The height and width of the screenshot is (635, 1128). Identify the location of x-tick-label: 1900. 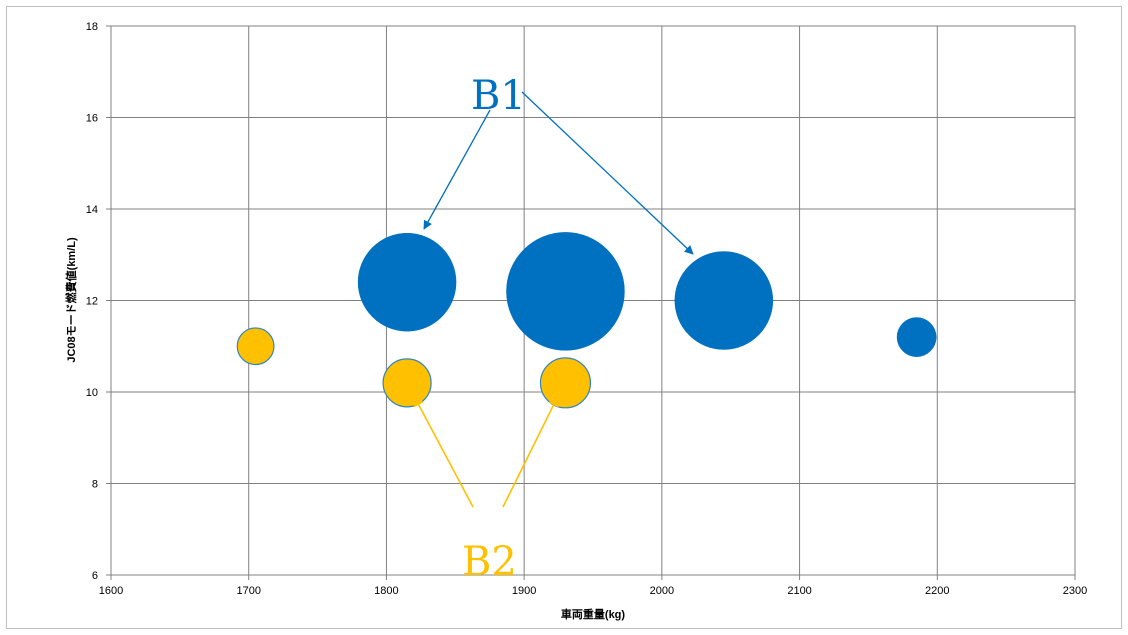
(524, 591).